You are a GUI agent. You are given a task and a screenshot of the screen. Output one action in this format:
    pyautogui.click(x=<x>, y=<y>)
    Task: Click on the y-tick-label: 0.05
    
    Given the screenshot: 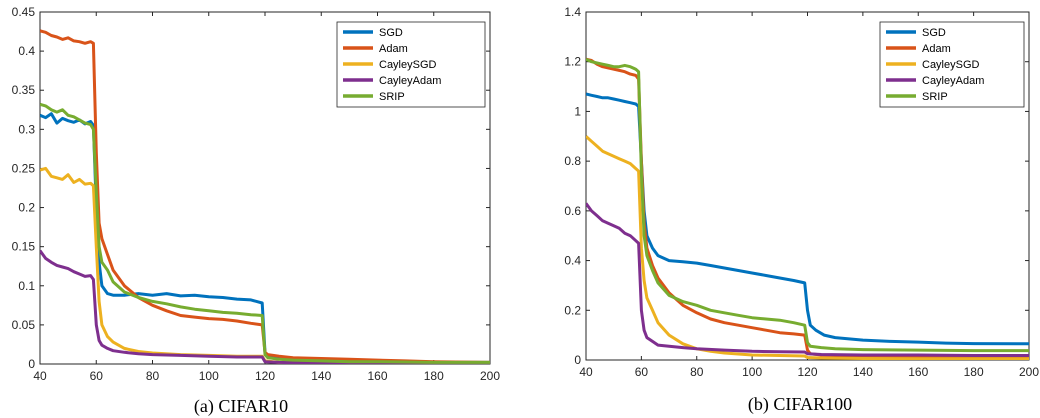 What is the action you would take?
    pyautogui.click(x=24, y=325)
    